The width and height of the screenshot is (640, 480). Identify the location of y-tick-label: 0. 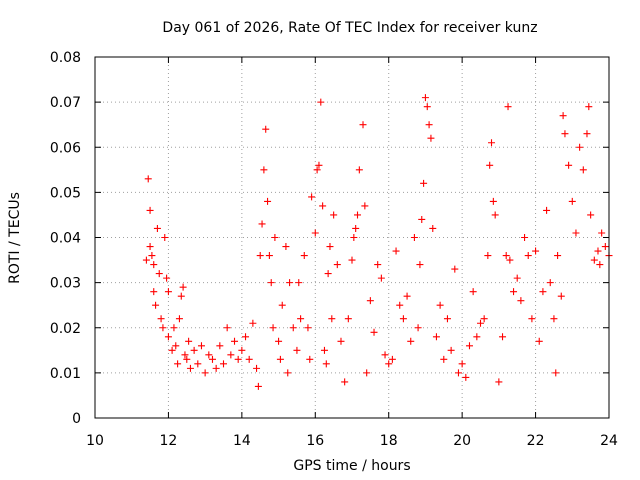
(76, 419).